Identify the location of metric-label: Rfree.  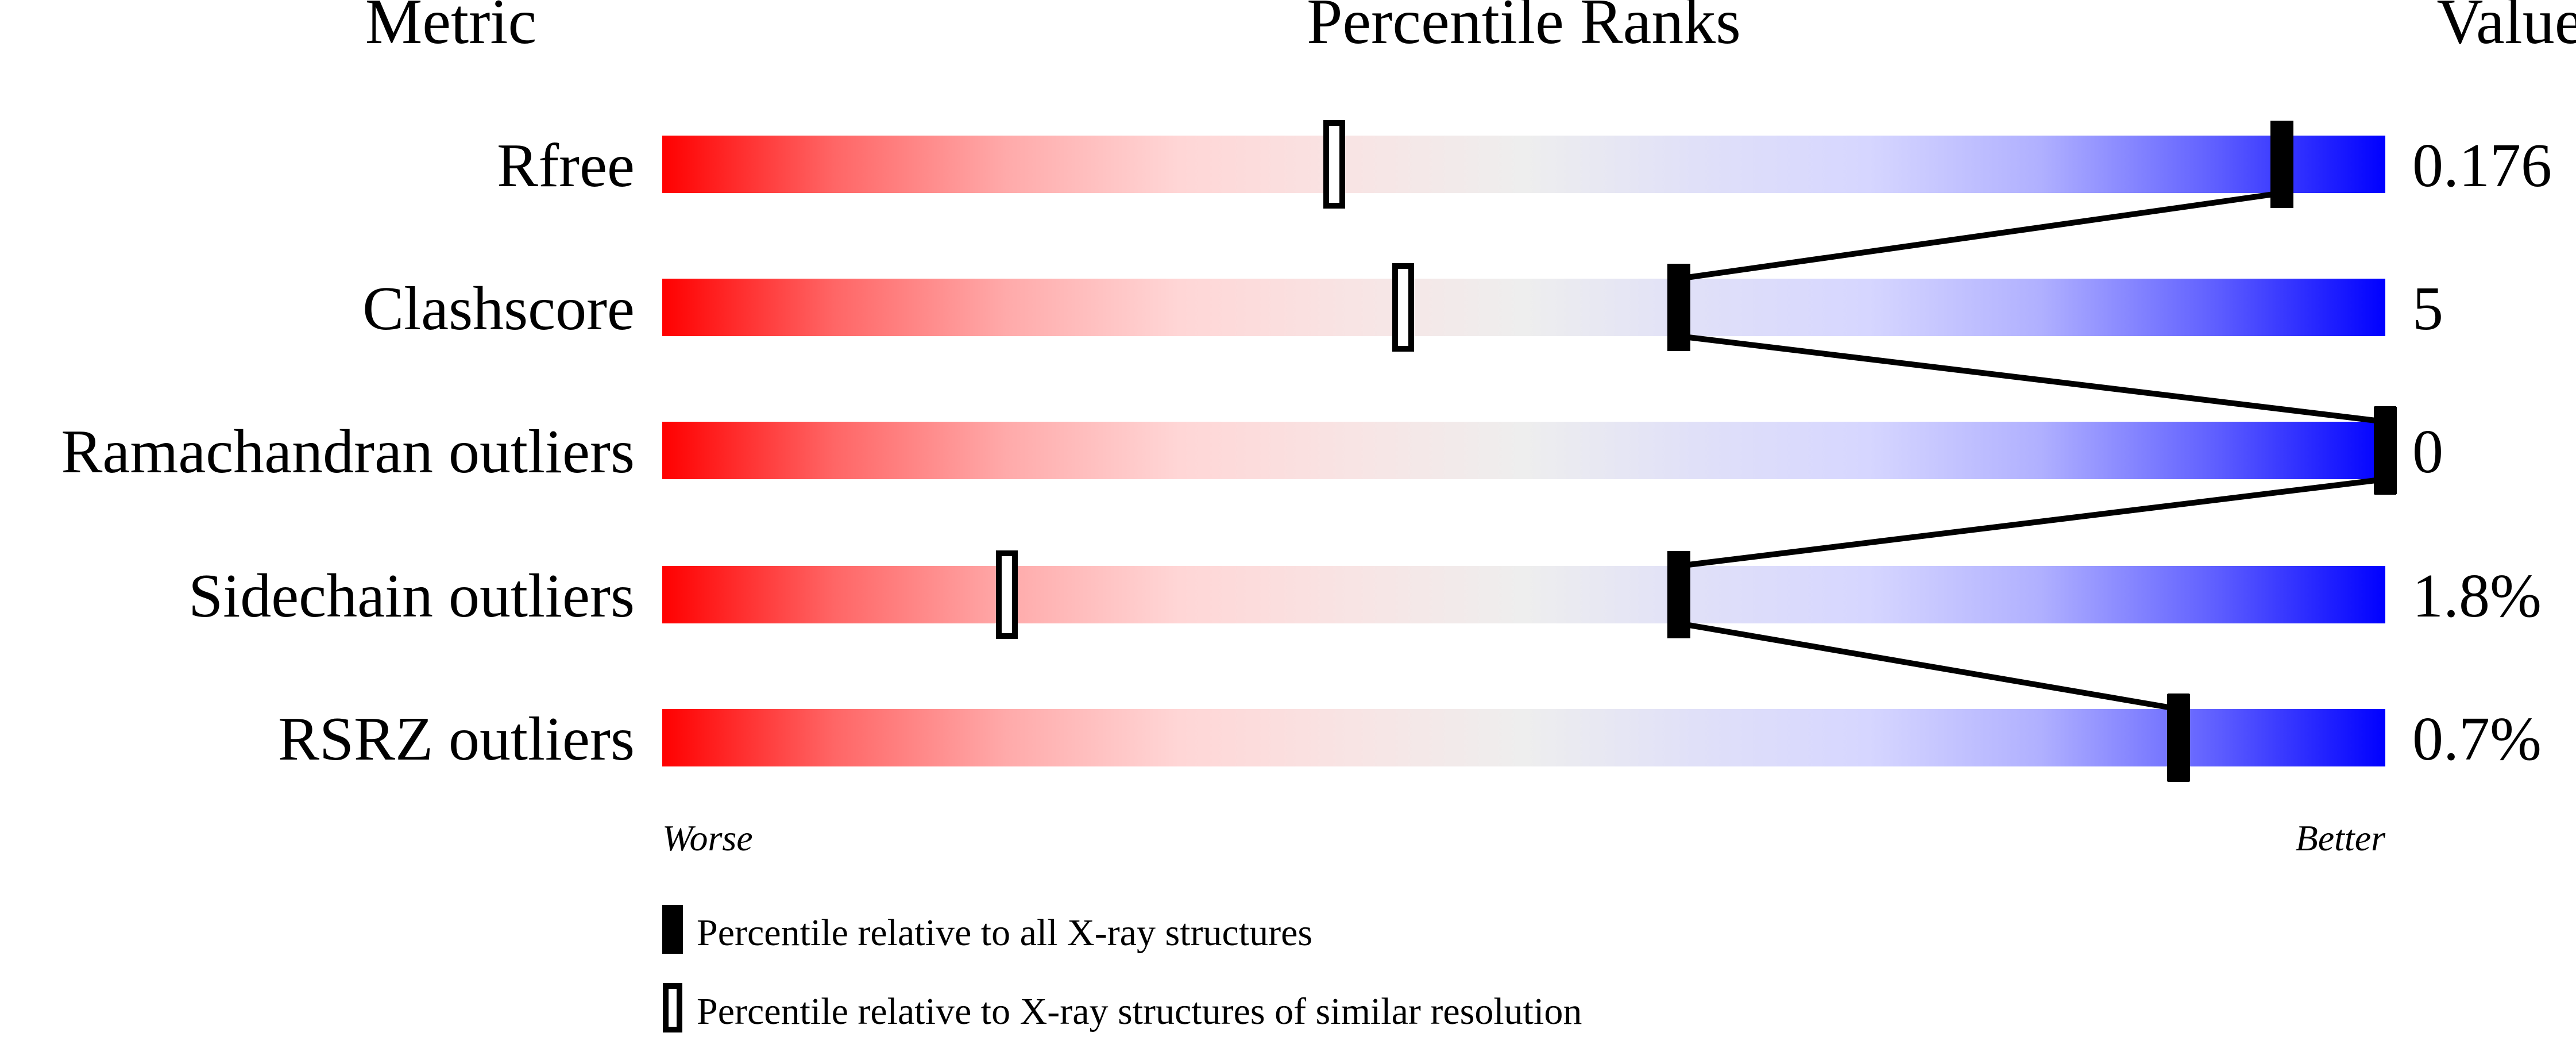
(566, 166).